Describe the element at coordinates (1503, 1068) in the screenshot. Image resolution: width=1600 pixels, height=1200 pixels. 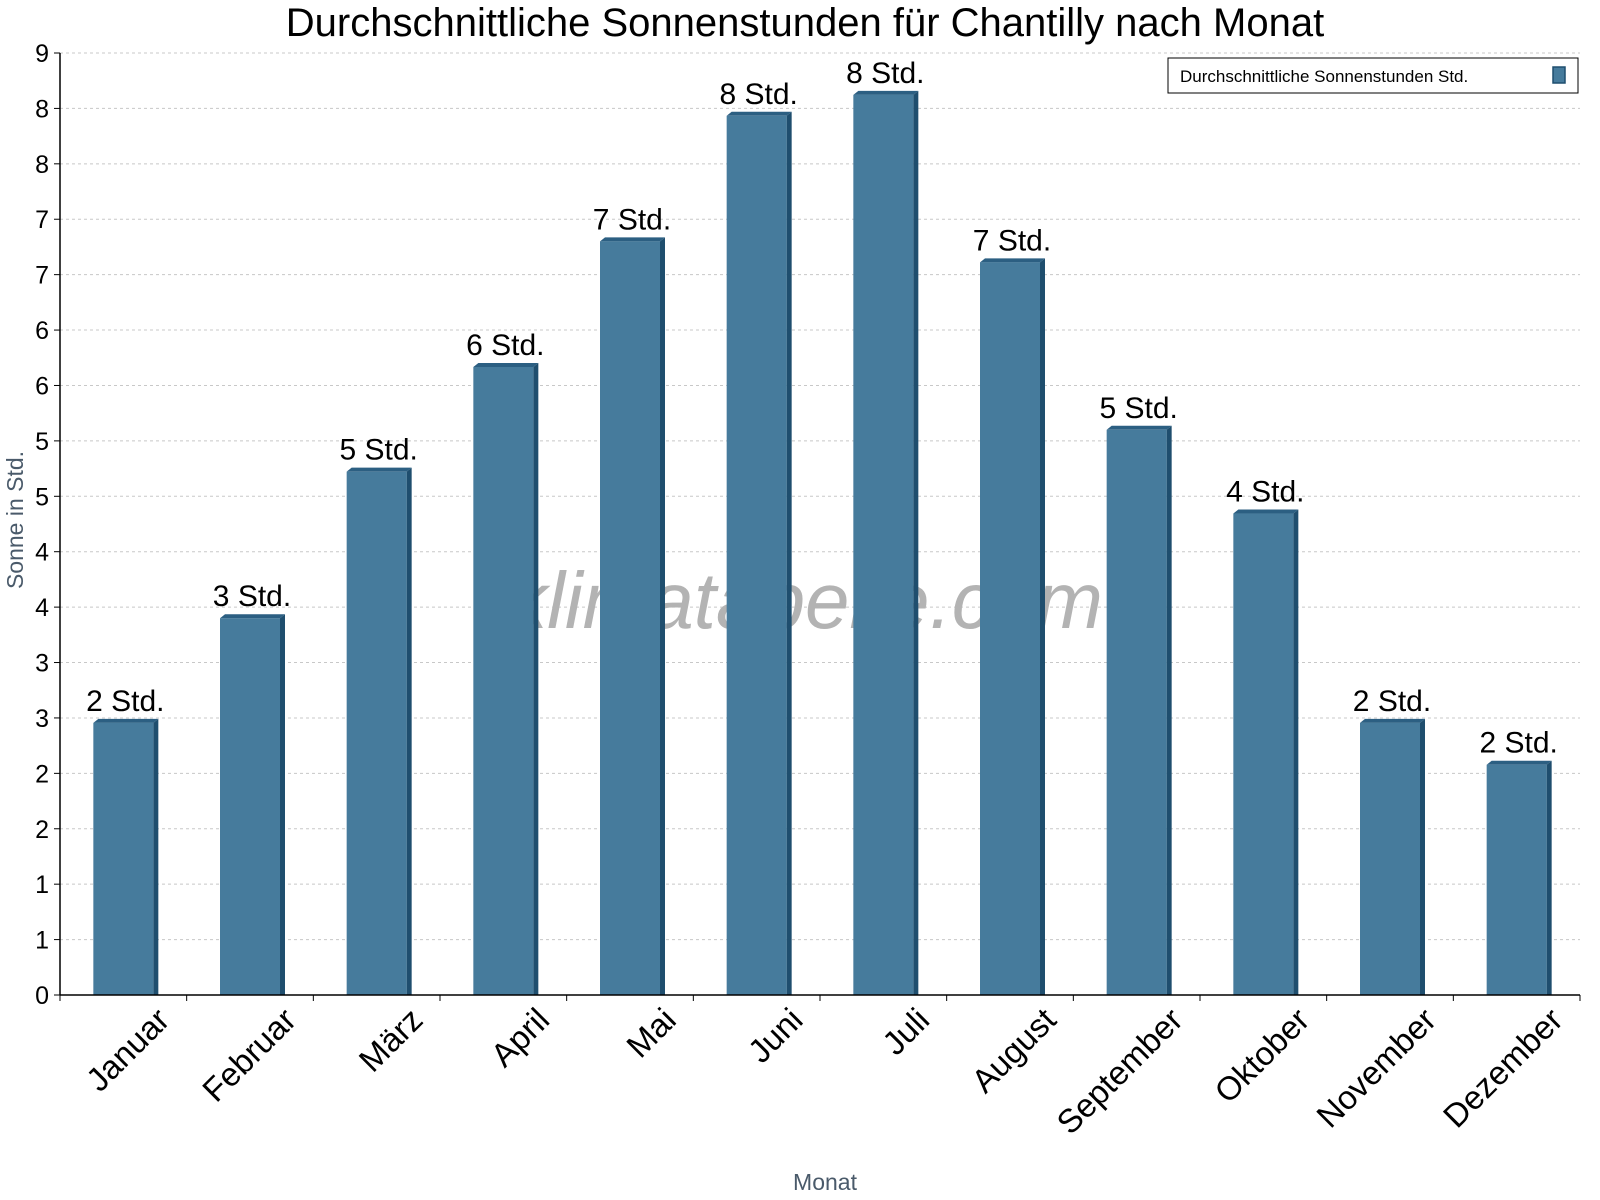
I see `x-tick-label: Dezember` at that location.